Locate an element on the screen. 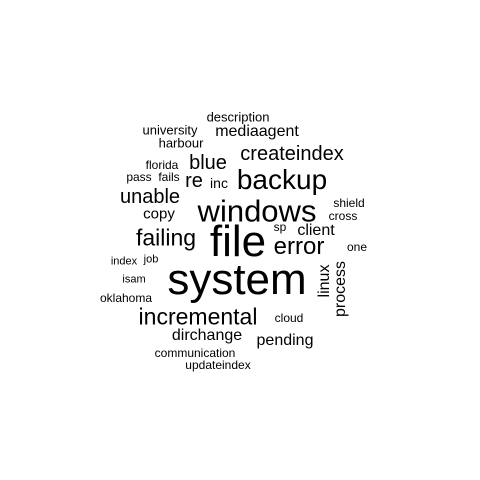 The width and height of the screenshot is (480, 480). word: unable is located at coordinates (150, 197).